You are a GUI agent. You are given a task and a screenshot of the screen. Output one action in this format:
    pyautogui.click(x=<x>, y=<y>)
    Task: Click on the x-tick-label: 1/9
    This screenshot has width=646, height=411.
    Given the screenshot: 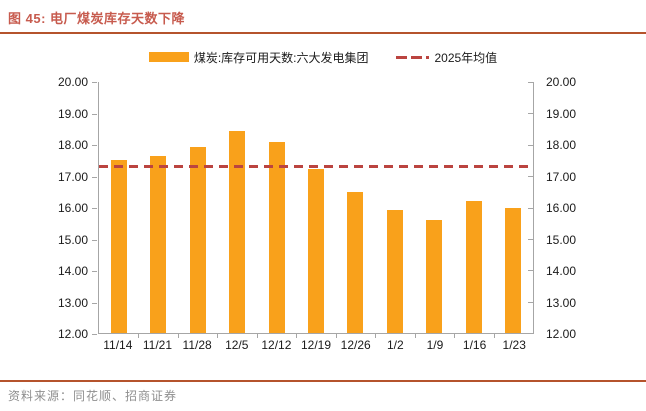 What is the action you would take?
    pyautogui.click(x=435, y=345)
    